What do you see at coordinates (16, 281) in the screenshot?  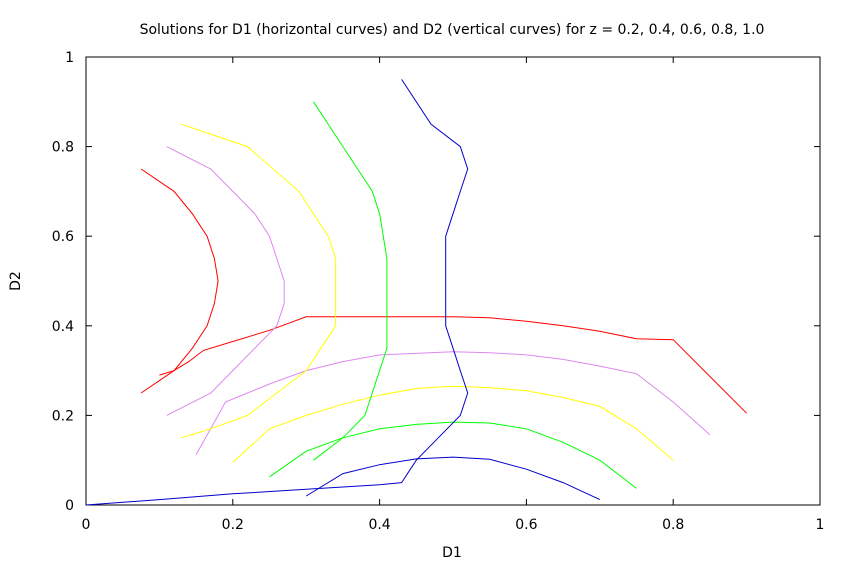 I see `y-axis-label: D2` at bounding box center [16, 281].